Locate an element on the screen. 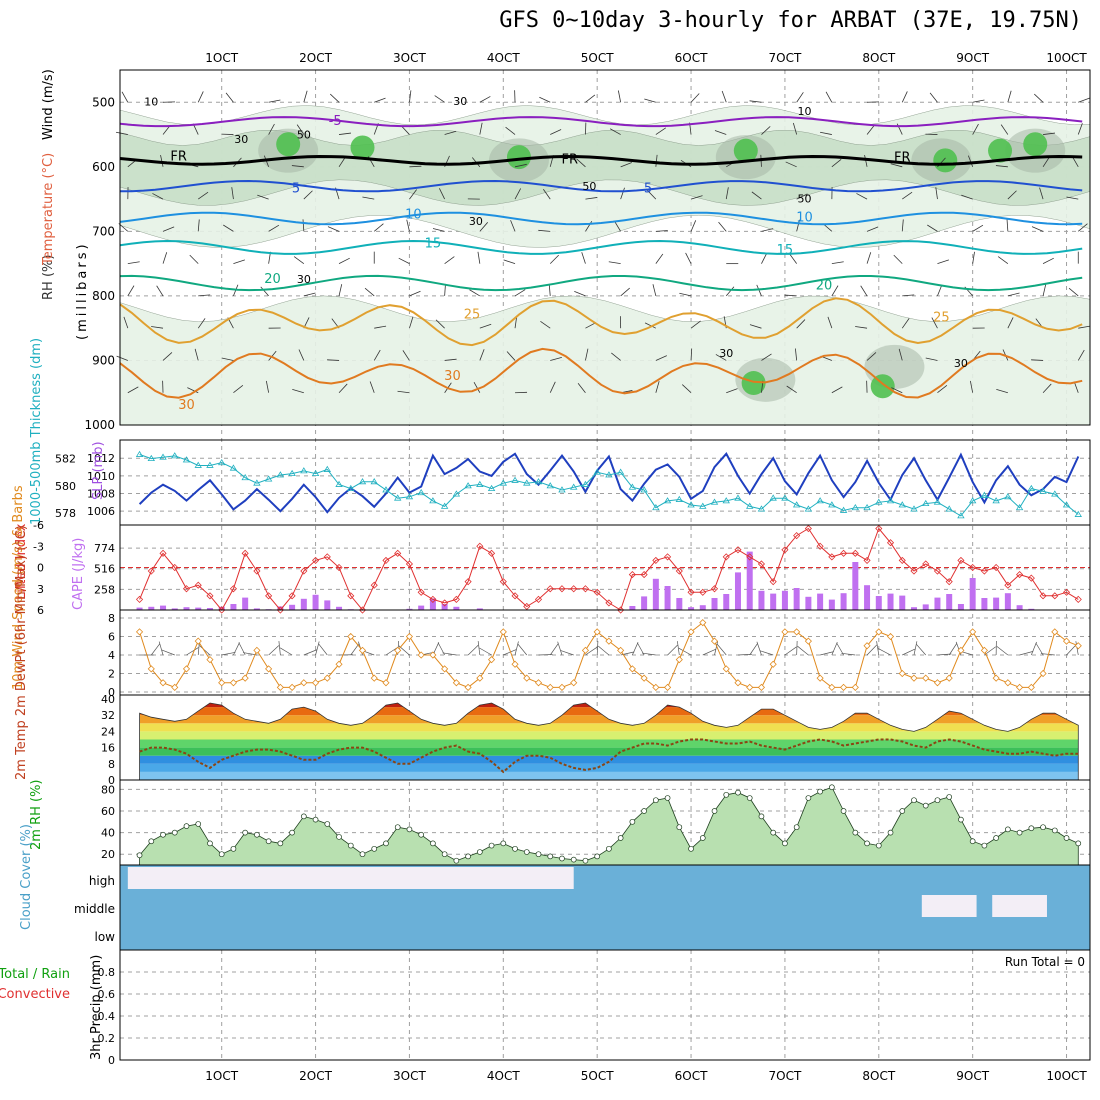 This screenshot has width=1100, height=1100. temperature-tick-label: 40 is located at coordinates (108, 699).